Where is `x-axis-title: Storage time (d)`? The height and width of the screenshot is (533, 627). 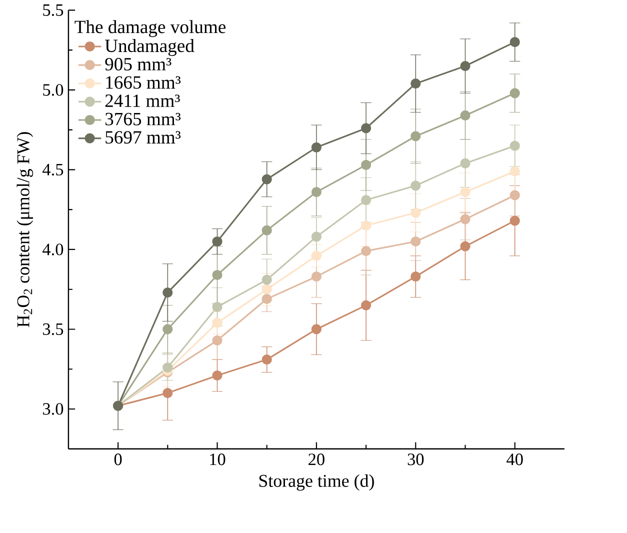
x-axis-title: Storage time (d) is located at coordinates (316, 482).